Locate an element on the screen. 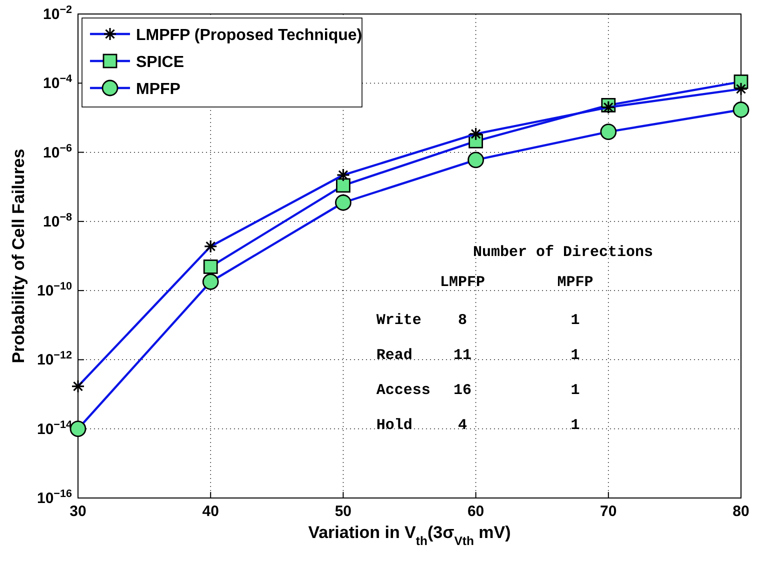 Image resolution: width=763 pixels, height=588 pixels. annotation: 8 is located at coordinates (463, 320).